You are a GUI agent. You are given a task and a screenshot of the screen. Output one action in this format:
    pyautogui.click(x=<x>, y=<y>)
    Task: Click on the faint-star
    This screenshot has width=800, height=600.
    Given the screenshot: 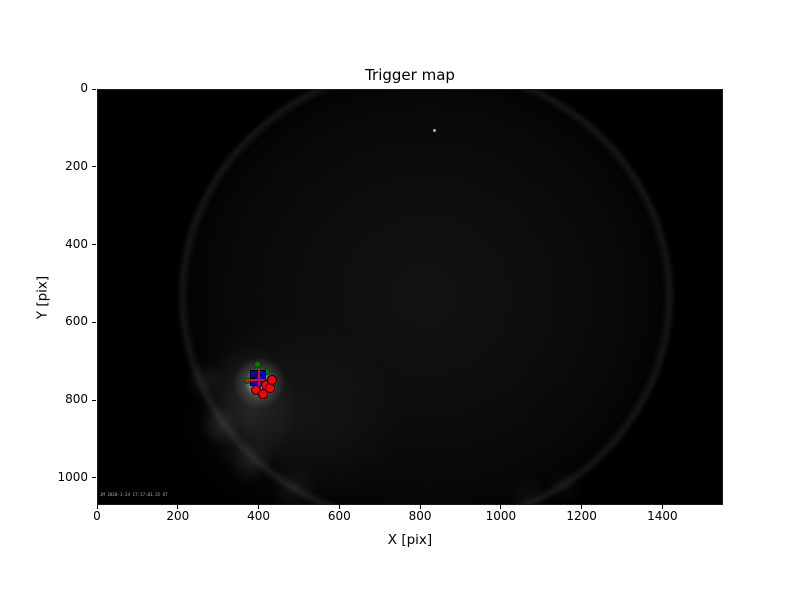 What is the action you would take?
    pyautogui.click(x=434, y=130)
    